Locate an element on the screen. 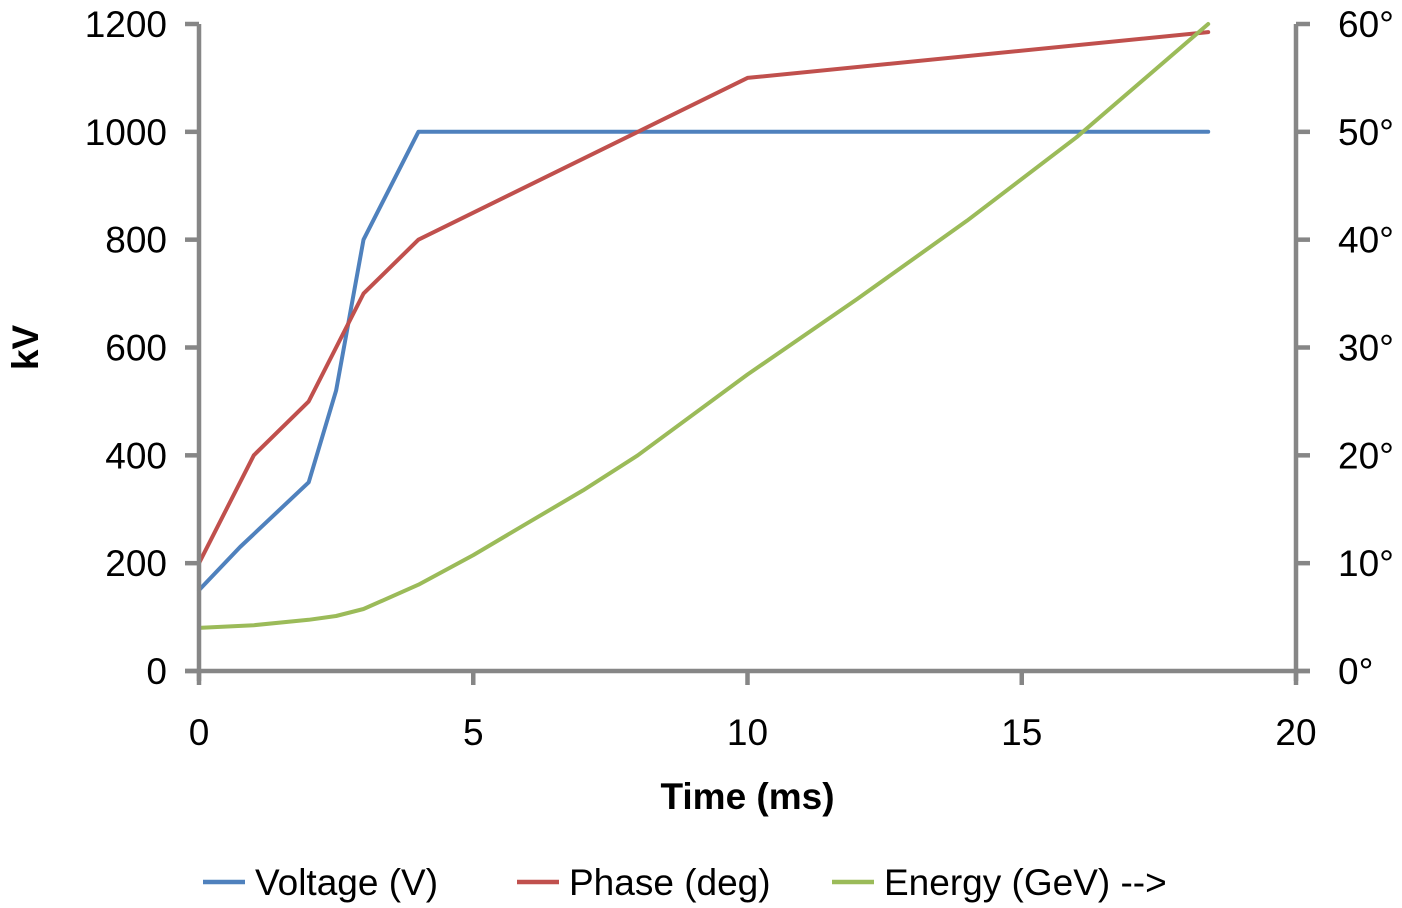 This screenshot has height=908, width=1402. y-tick-label: 200 is located at coordinates (136, 563).